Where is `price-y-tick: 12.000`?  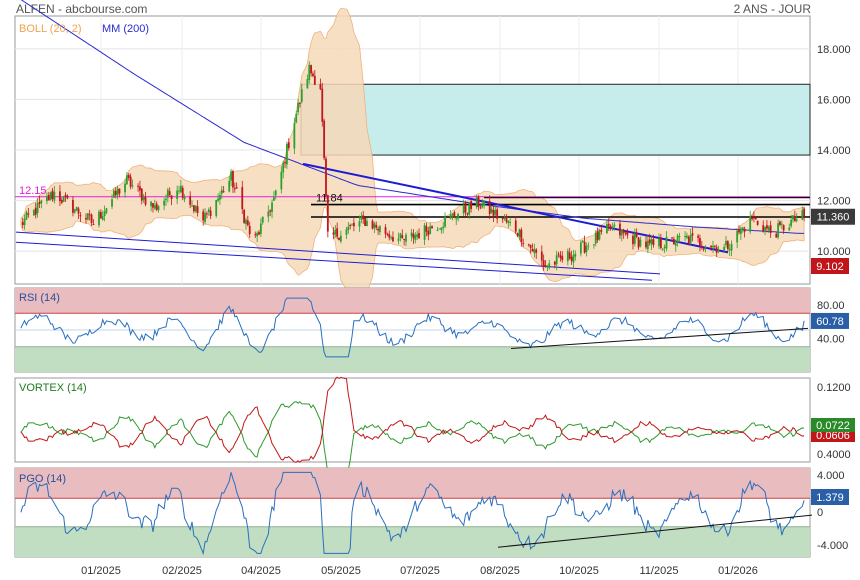
price-y-tick: 12.000 is located at coordinates (834, 202).